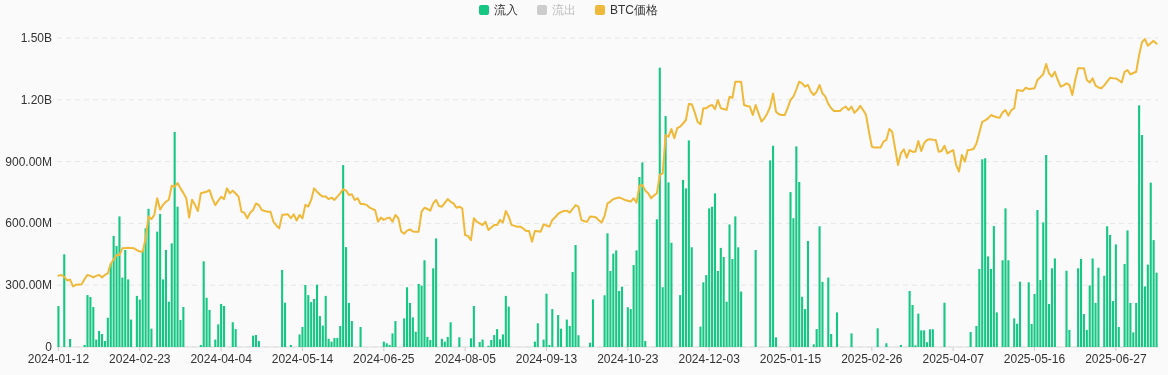 This screenshot has width=1168, height=375. What do you see at coordinates (221, 359) in the screenshot?
I see `x-tick-label: 2024-04-04` at bounding box center [221, 359].